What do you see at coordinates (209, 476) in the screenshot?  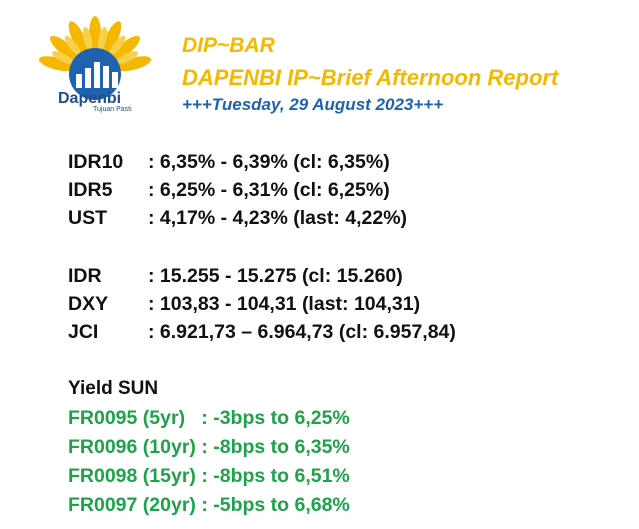 I see `sun-row-fr0098: FR0098 (15yr) : -8bps to 6,51%` at bounding box center [209, 476].